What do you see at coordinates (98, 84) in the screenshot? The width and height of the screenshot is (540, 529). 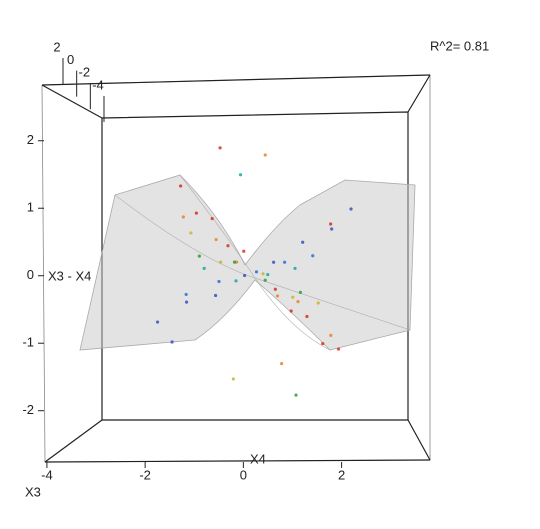 I see `y-tick-label: -4` at bounding box center [98, 84].